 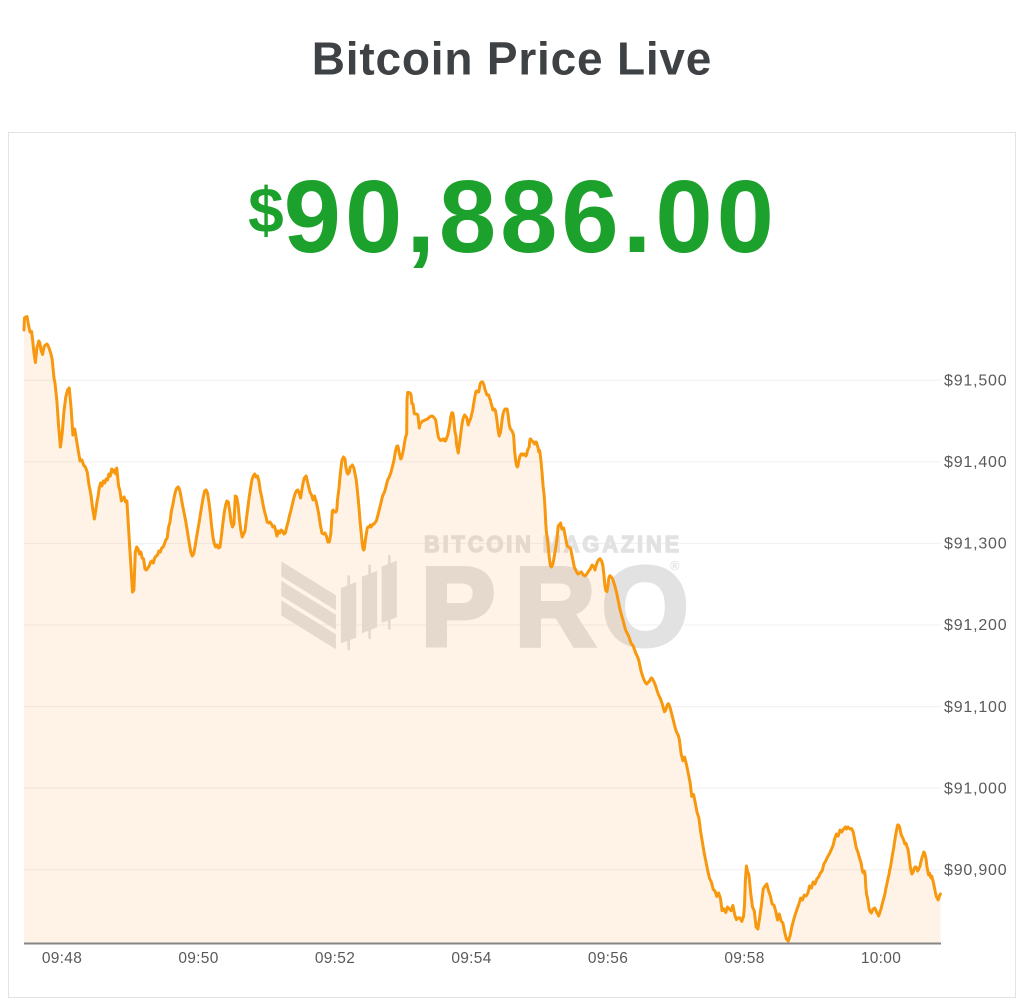 What do you see at coordinates (512, 59) in the screenshot?
I see `svg-text: Bitcoin Price Live` at bounding box center [512, 59].